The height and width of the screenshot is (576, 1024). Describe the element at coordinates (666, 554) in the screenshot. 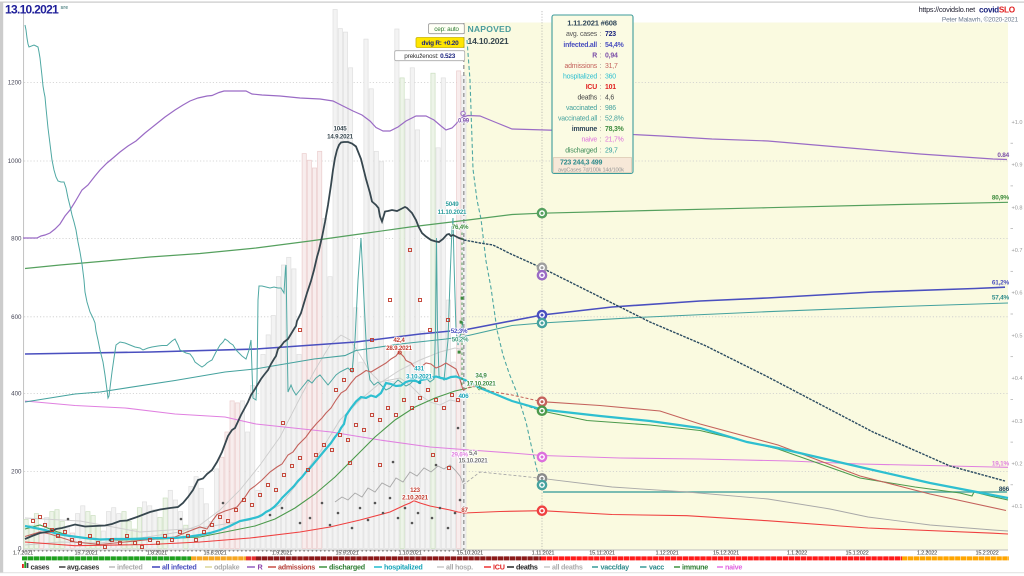

I see `svg-text: 1.12.2021` at that location.